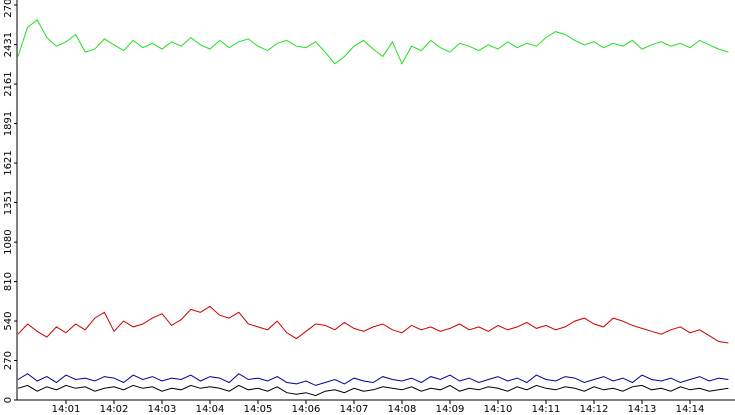 The width and height of the screenshot is (735, 415). Describe the element at coordinates (8, 9) in the screenshot. I see `y-tick-label: 2702` at that location.